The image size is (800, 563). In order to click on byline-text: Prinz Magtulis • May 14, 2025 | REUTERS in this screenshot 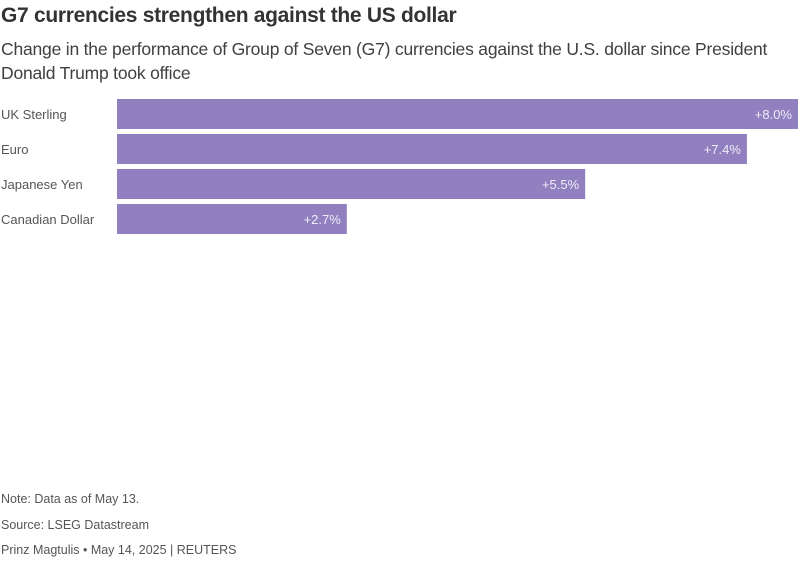, I will do `click(119, 550)`.